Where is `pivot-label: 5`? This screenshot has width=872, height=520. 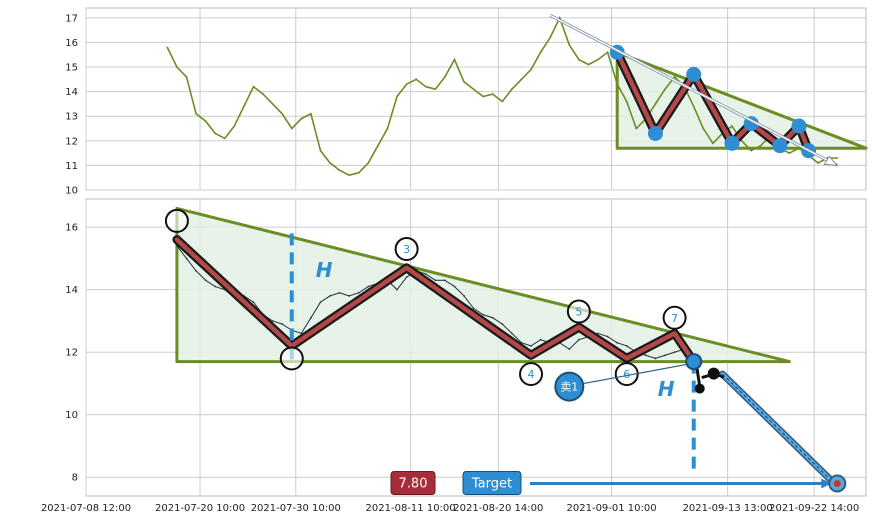
pivot-label: 5 is located at coordinates (578, 312).